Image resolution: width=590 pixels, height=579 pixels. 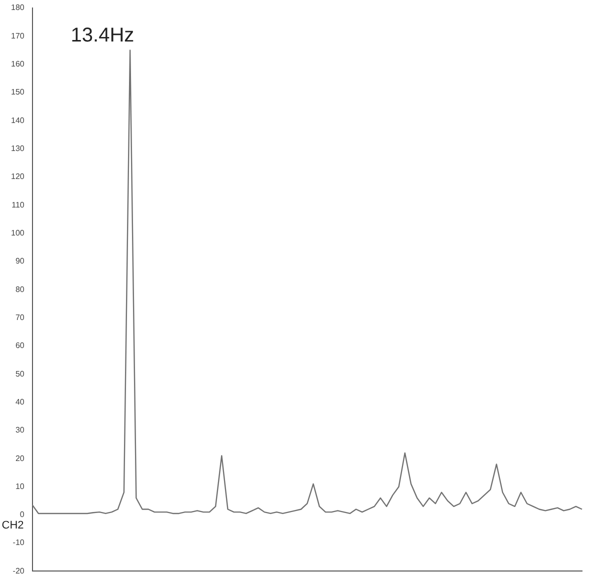 What do you see at coordinates (13, 525) in the screenshot?
I see `text: CH2` at bounding box center [13, 525].